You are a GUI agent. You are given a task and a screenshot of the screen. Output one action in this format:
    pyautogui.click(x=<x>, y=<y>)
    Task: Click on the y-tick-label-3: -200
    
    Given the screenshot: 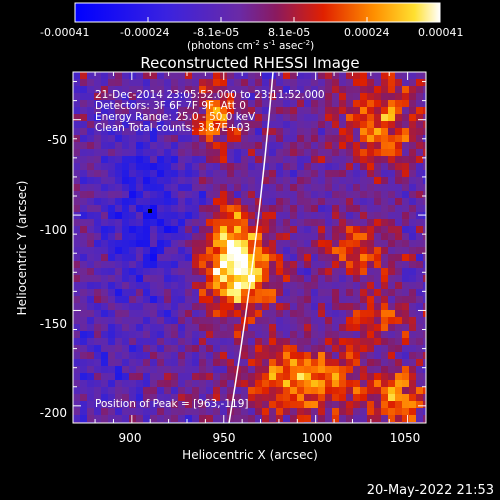 What is the action you would take?
    pyautogui.click(x=53, y=413)
    